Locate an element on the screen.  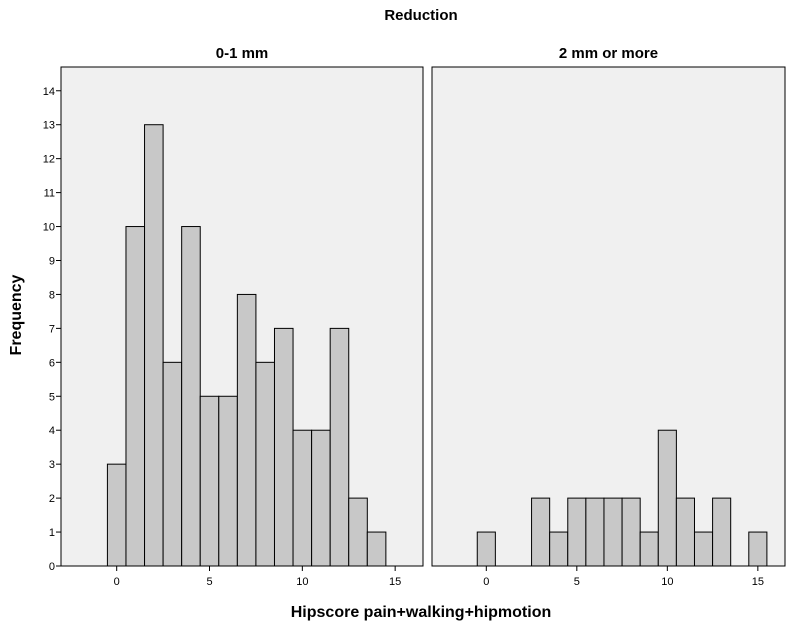
y-tick-label: 9 is located at coordinates (52, 261).